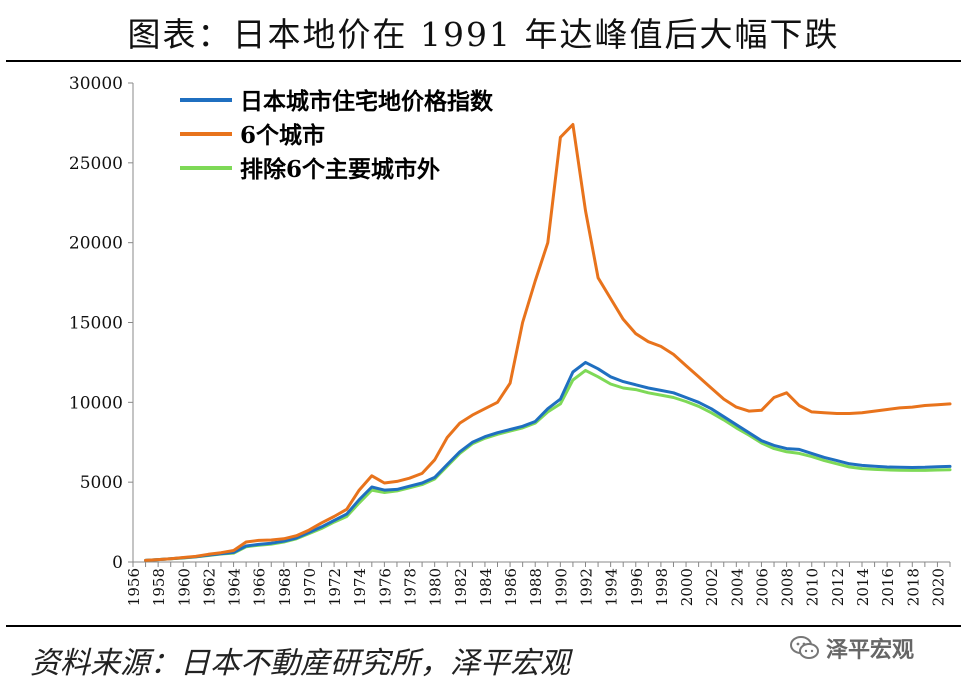 This screenshot has height=689, width=967. What do you see at coordinates (96, 324) in the screenshot?
I see `y-tick-label: 15000` at bounding box center [96, 324].